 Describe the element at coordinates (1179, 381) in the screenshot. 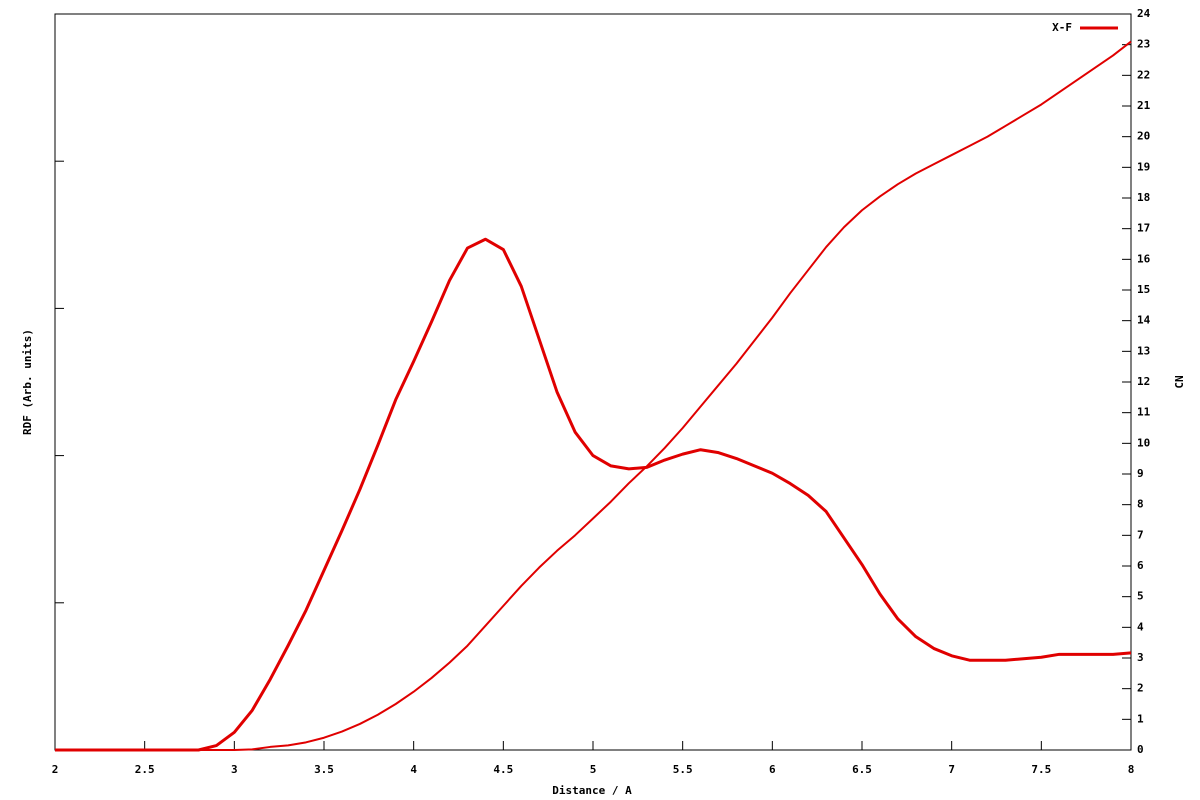

I see `y2-axis-label: CN` at that location.